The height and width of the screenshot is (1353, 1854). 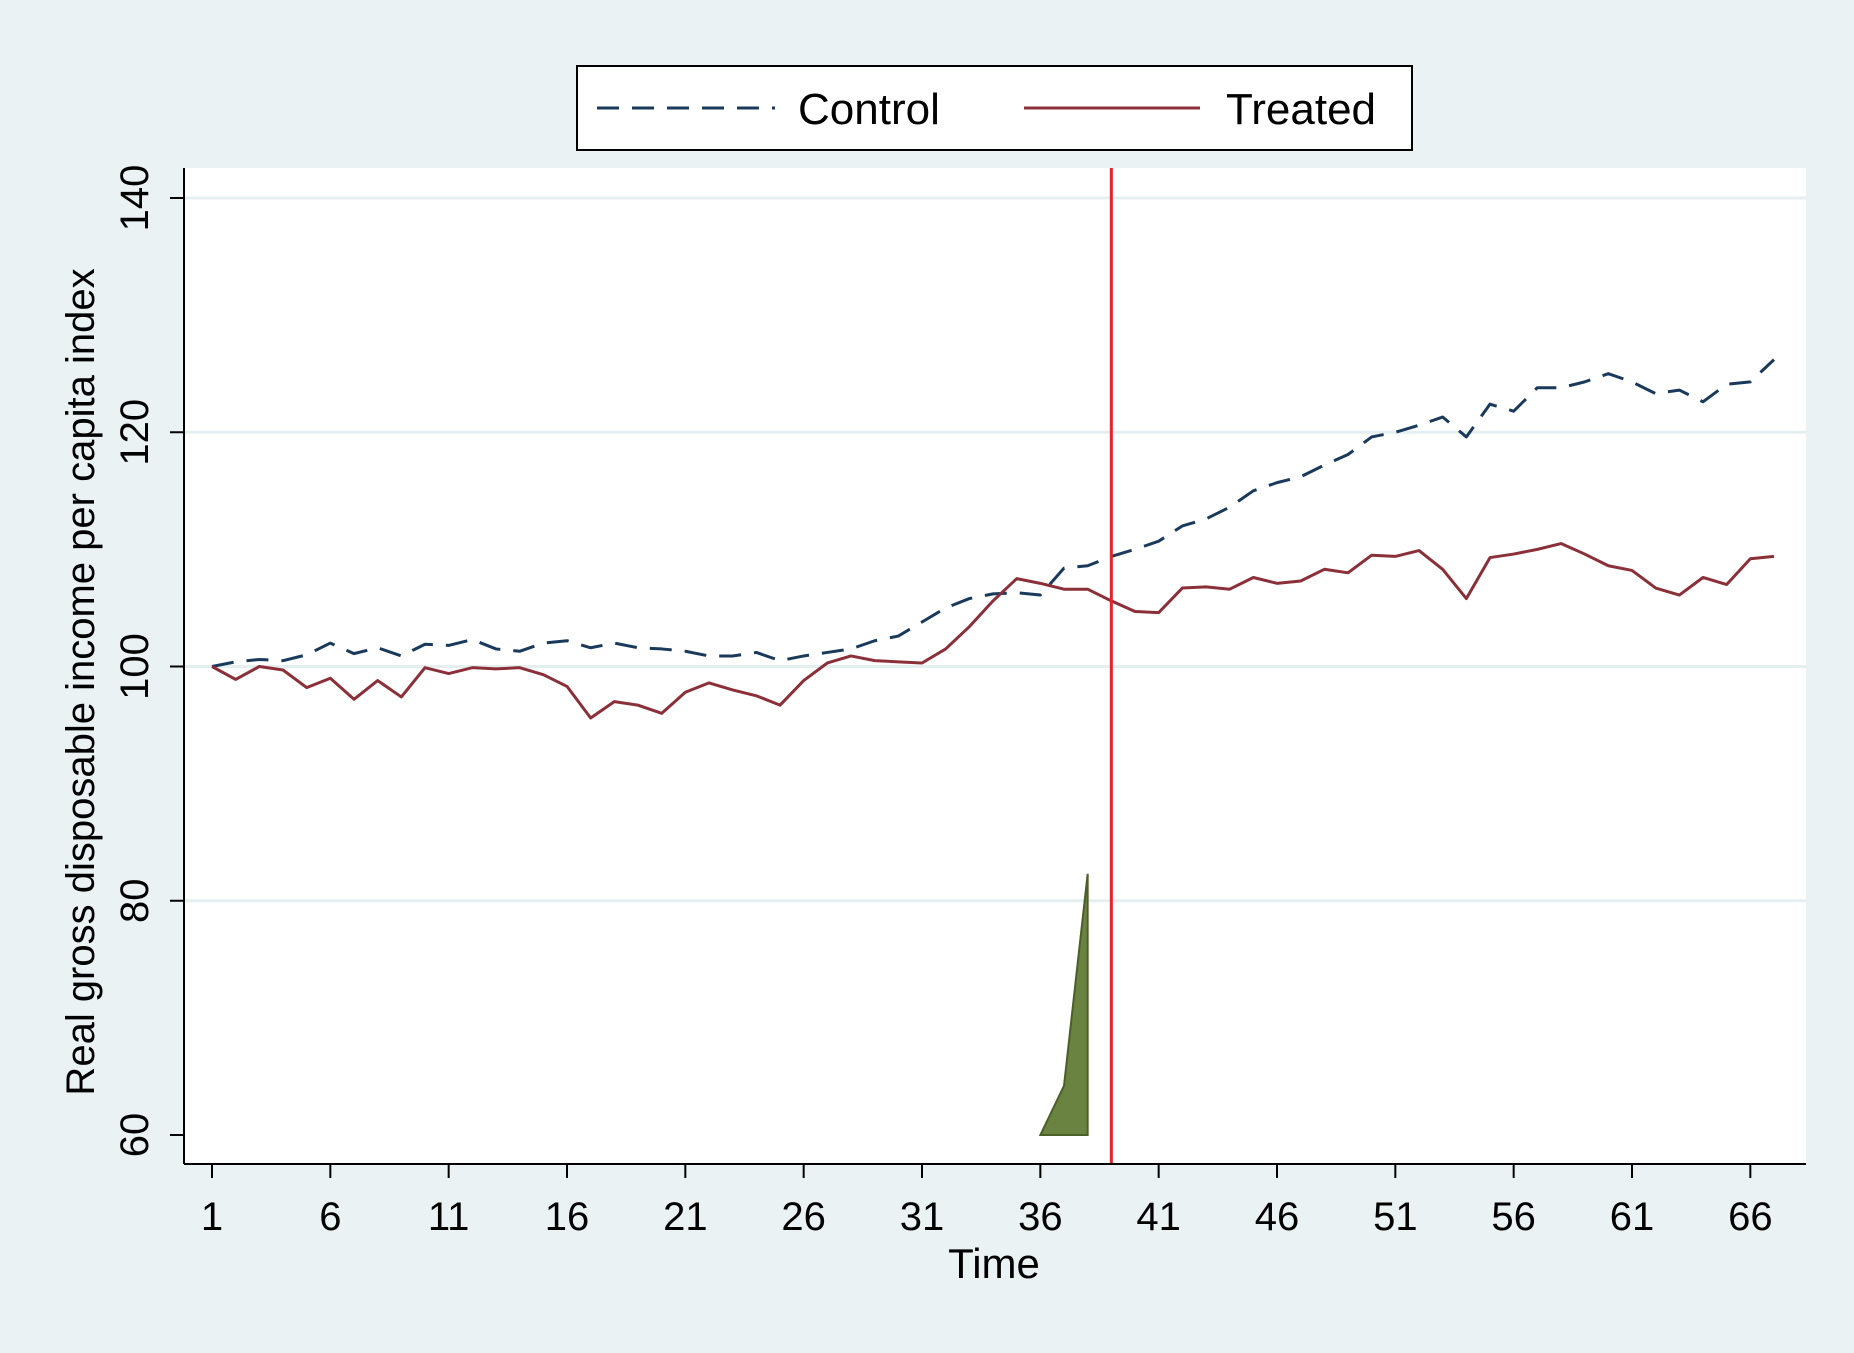 I want to click on y-tick-label-80: 80, so click(x=135, y=901).